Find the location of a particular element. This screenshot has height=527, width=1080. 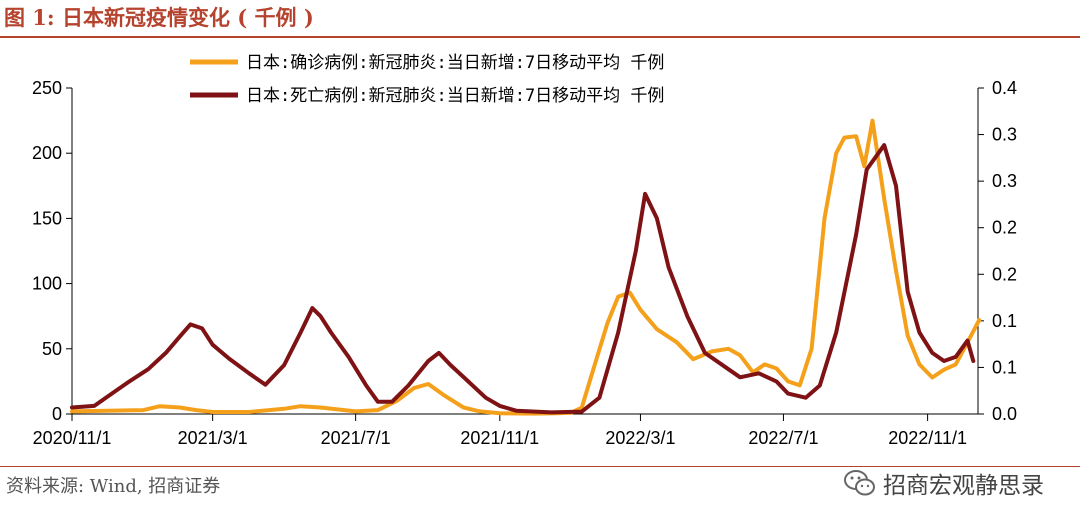

x-tick-label: 2022/7/1 is located at coordinates (783, 438).